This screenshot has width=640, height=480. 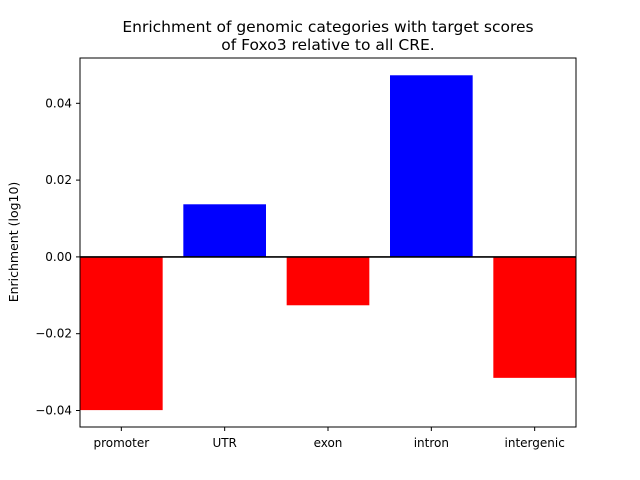 What do you see at coordinates (58, 103) in the screenshot?
I see `y-tick-label: 0.04` at bounding box center [58, 103].